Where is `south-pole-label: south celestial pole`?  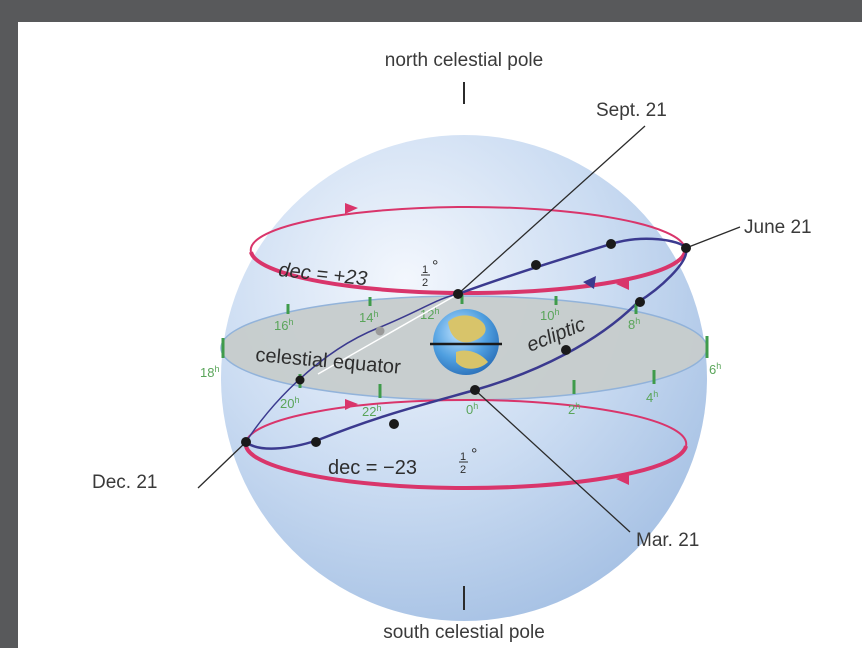 south-pole-label: south celestial pole is located at coordinates (464, 632).